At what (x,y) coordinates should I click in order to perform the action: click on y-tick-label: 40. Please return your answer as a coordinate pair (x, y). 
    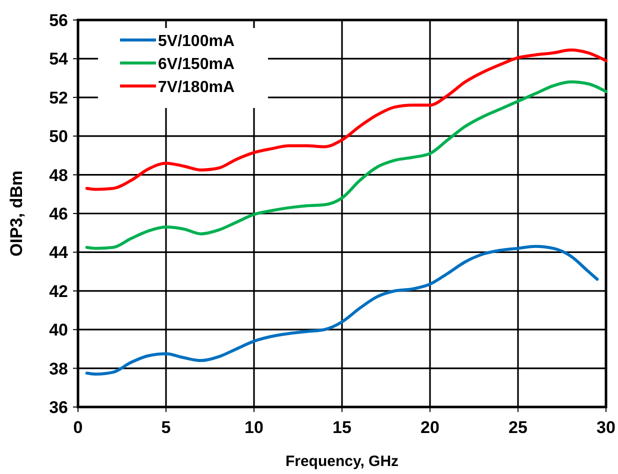
    Looking at the image, I should click on (58, 330).